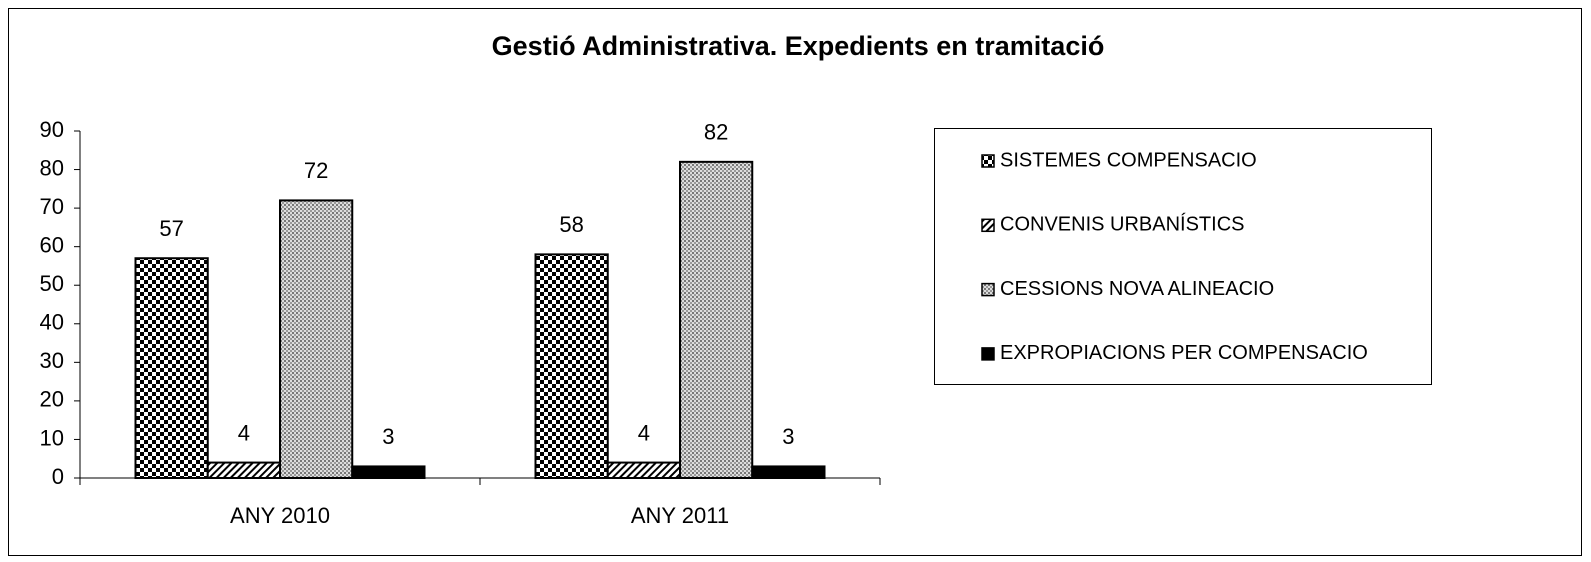 The height and width of the screenshot is (562, 1591). Describe the element at coordinates (52, 283) in the screenshot. I see `y-tick-label: 50` at that location.